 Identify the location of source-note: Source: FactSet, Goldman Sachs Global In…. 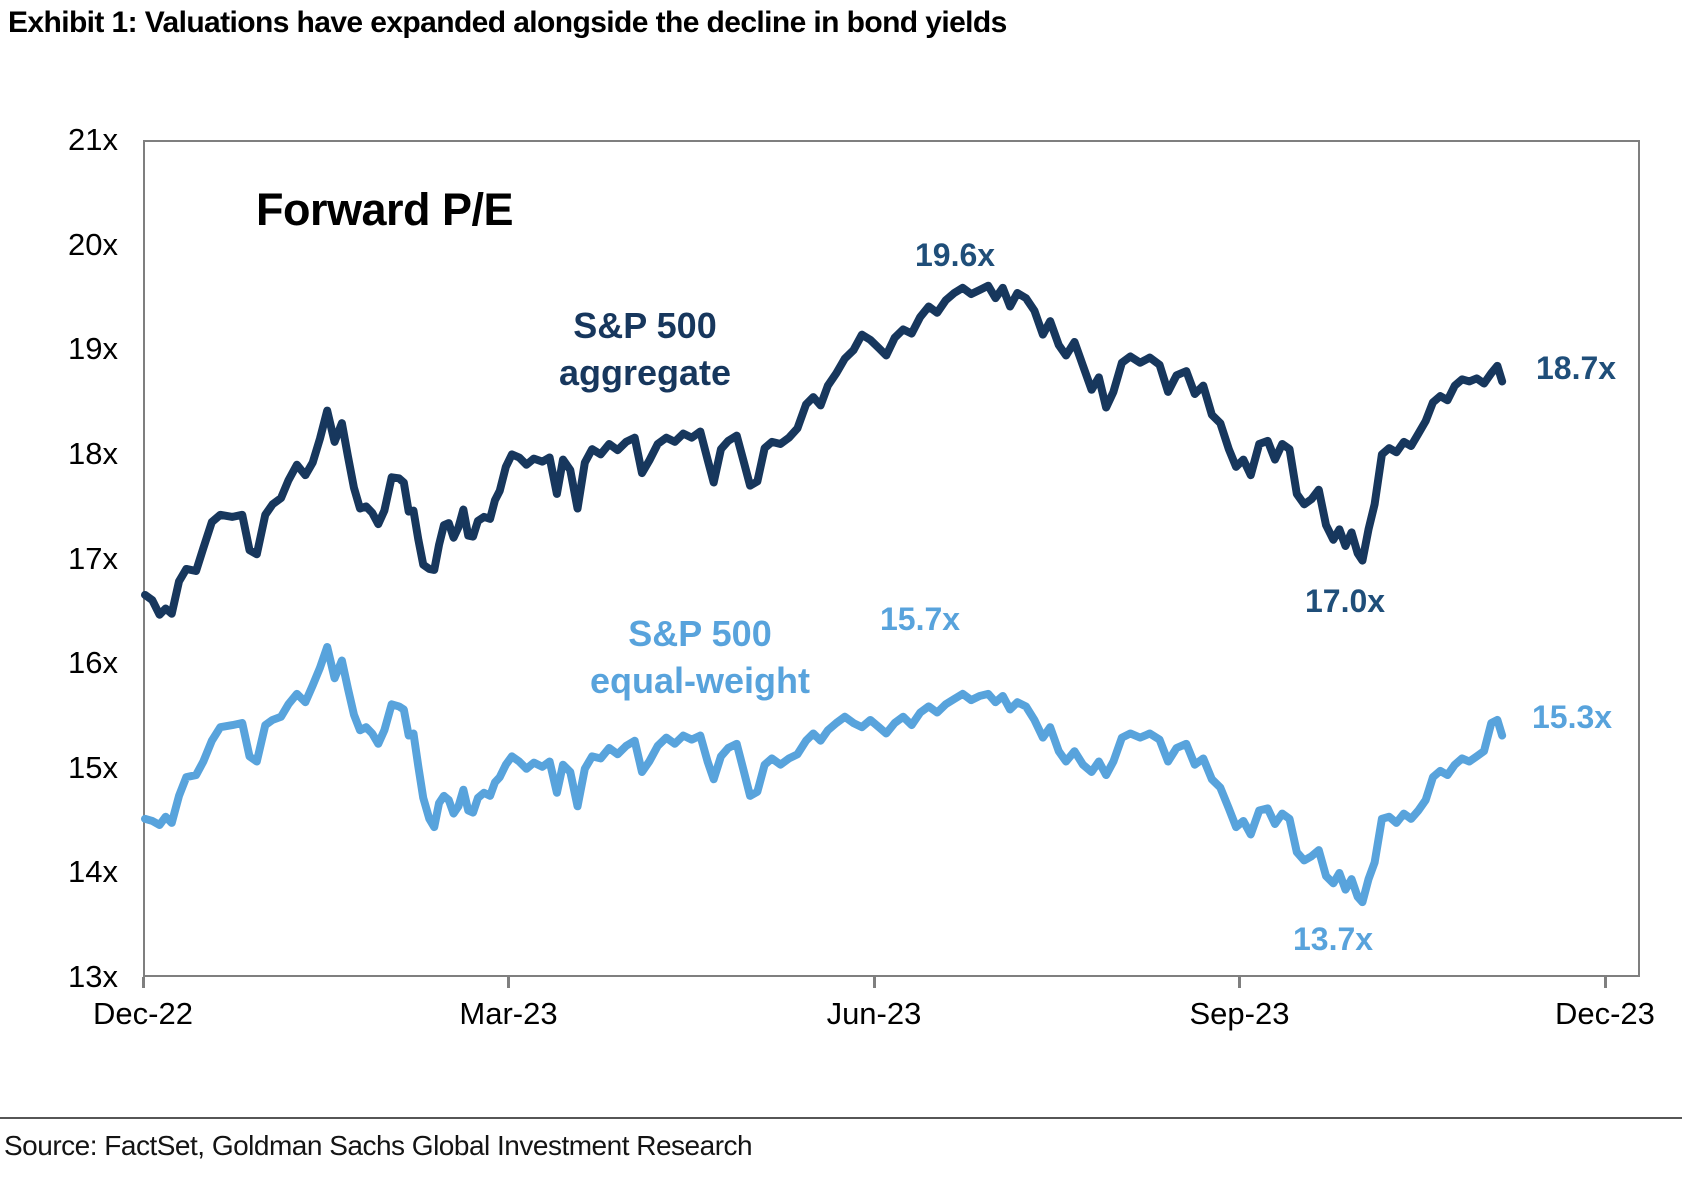
(378, 1145).